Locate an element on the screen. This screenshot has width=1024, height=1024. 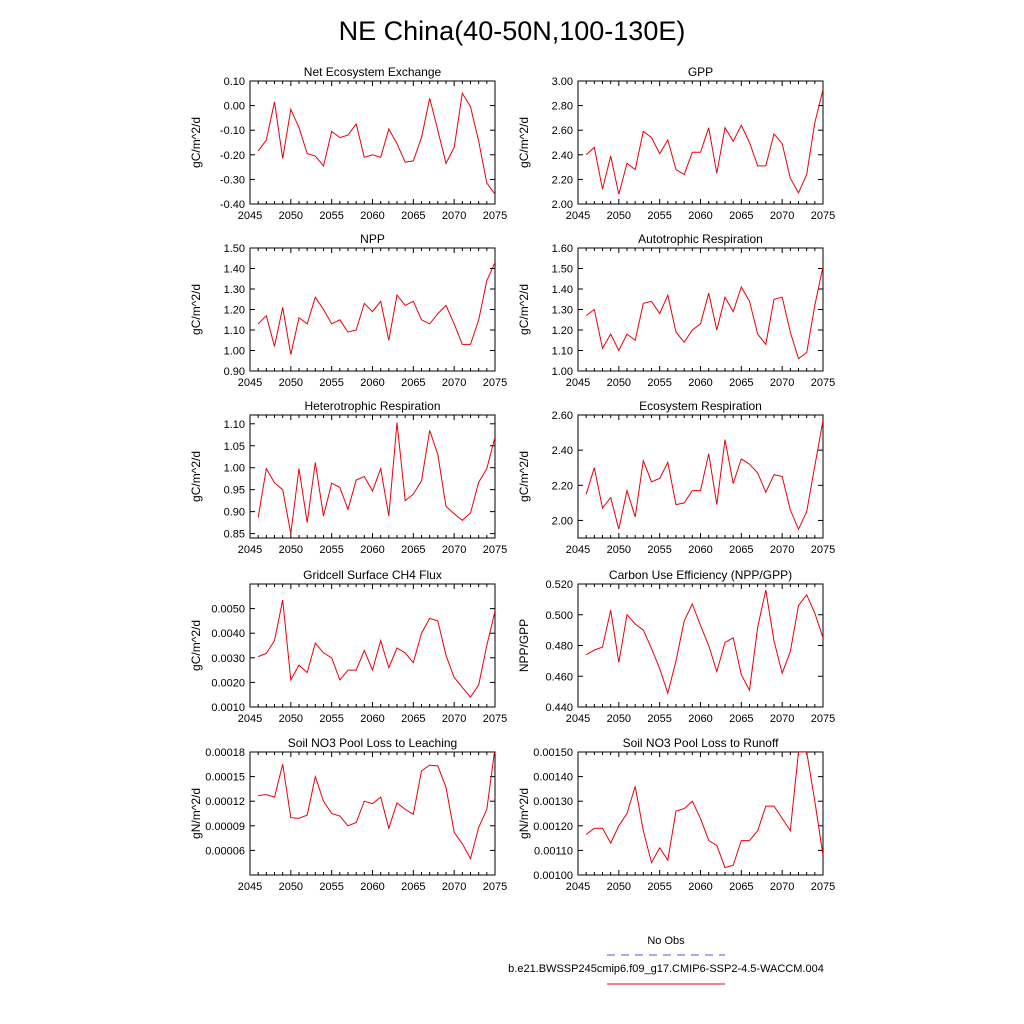
y-tick-label: 0.00018 is located at coordinates (225, 753).